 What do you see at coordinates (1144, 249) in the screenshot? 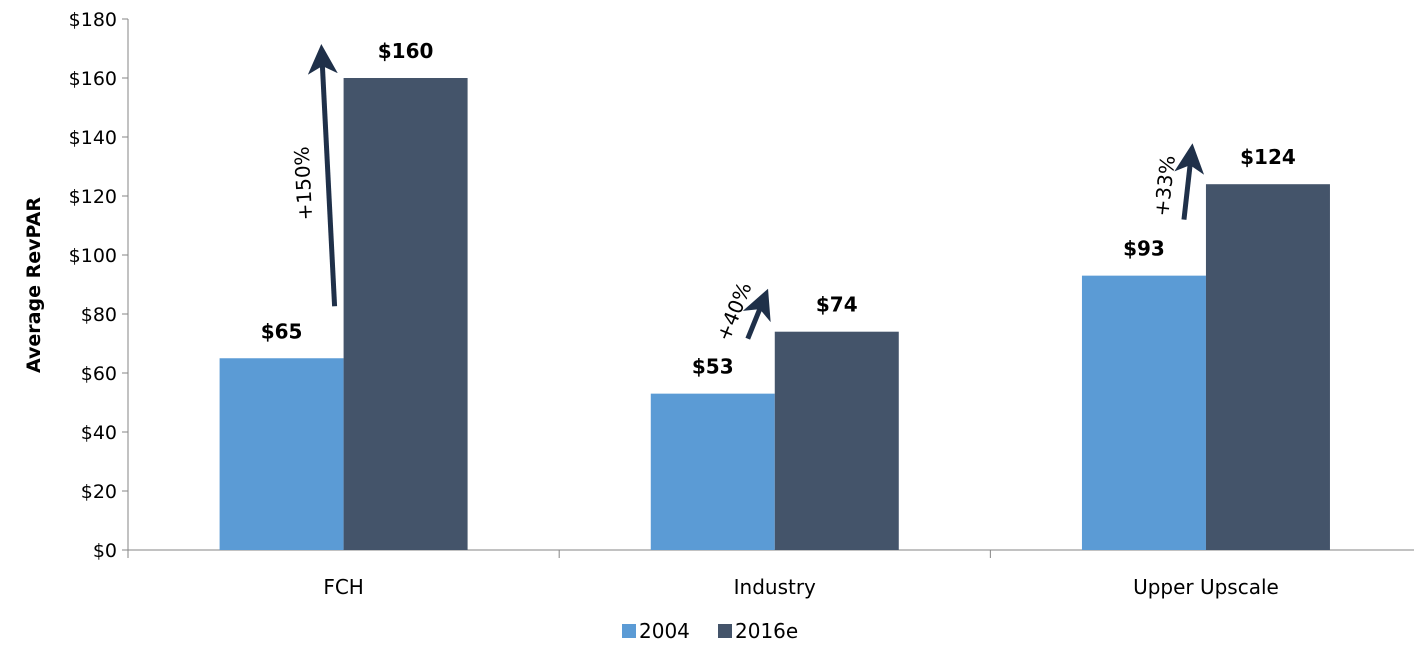
I see `data-label: $93` at bounding box center [1144, 249].